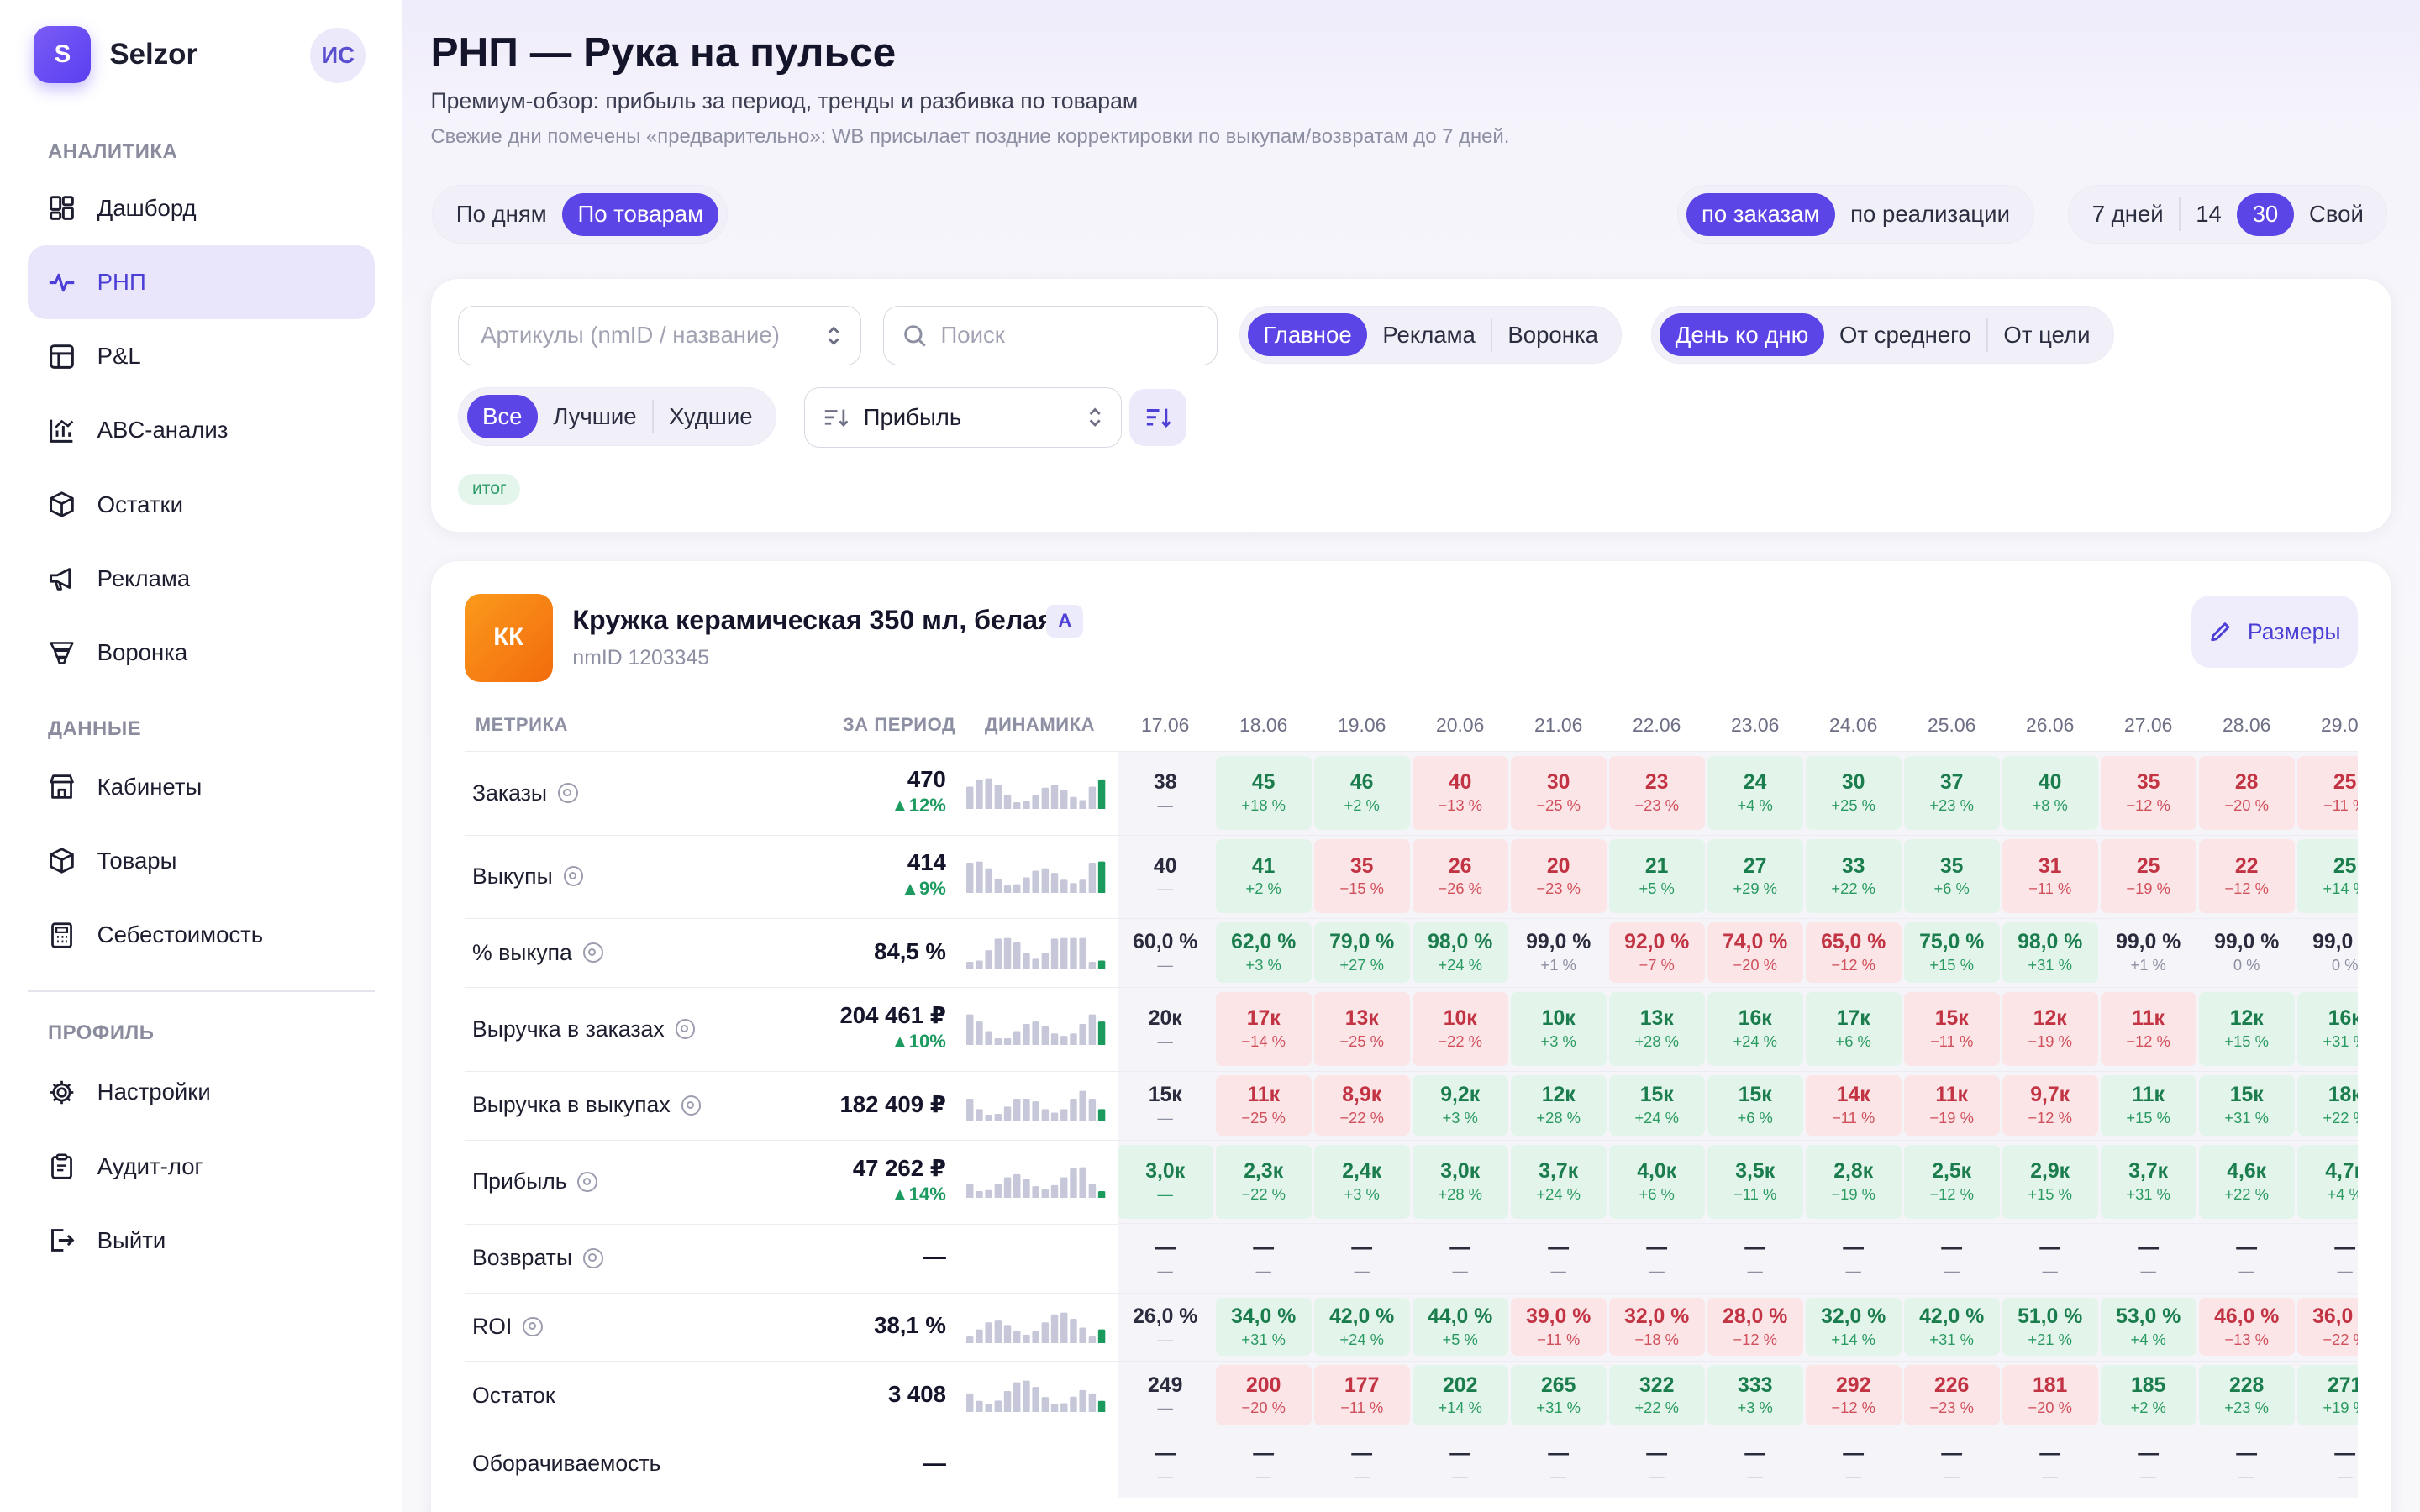  I want to click on day-cell: 17к +6 %, so click(1854, 1029).